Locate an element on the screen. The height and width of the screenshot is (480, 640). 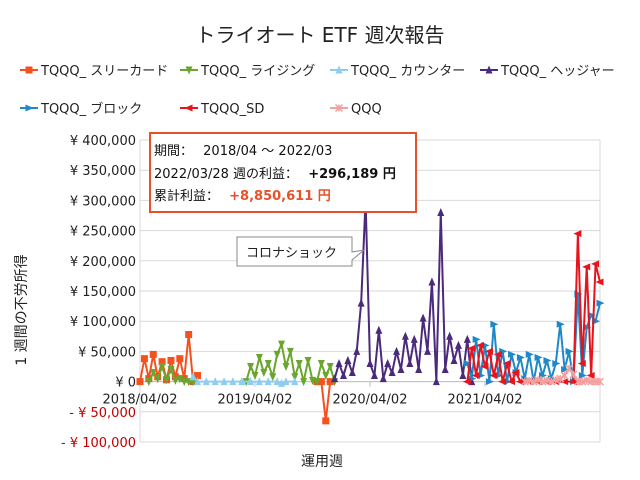
legend-label: TQQQ_ ヘッジャー is located at coordinates (557, 71).